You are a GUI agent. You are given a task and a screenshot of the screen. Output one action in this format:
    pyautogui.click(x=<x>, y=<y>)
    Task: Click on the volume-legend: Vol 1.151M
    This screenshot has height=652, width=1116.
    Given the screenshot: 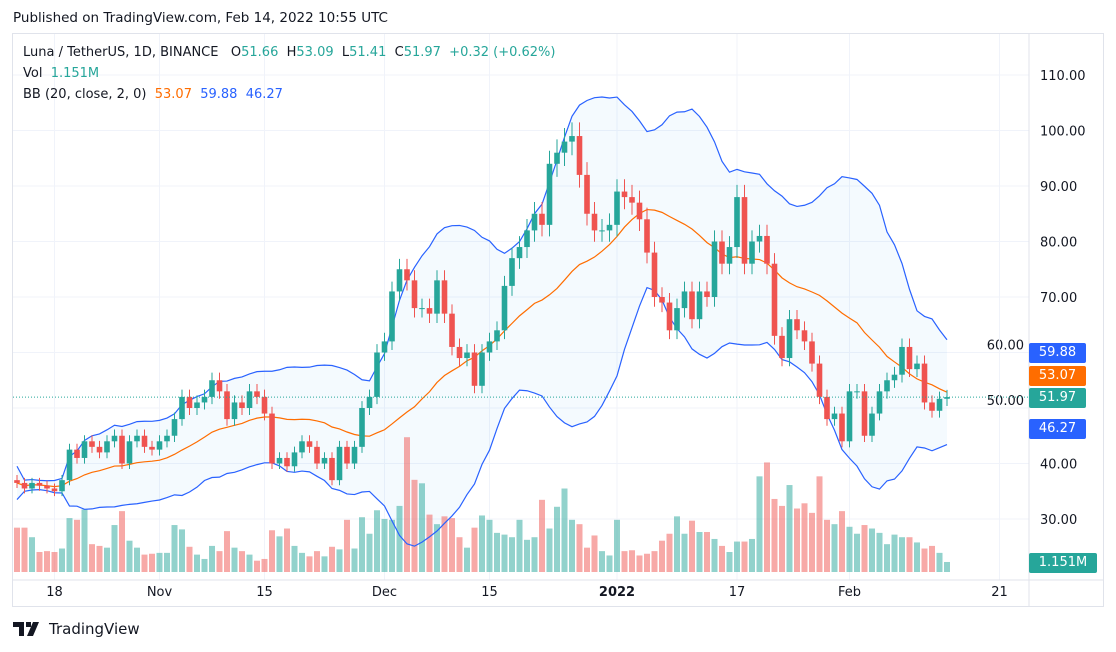 What is the action you would take?
    pyautogui.click(x=61, y=73)
    